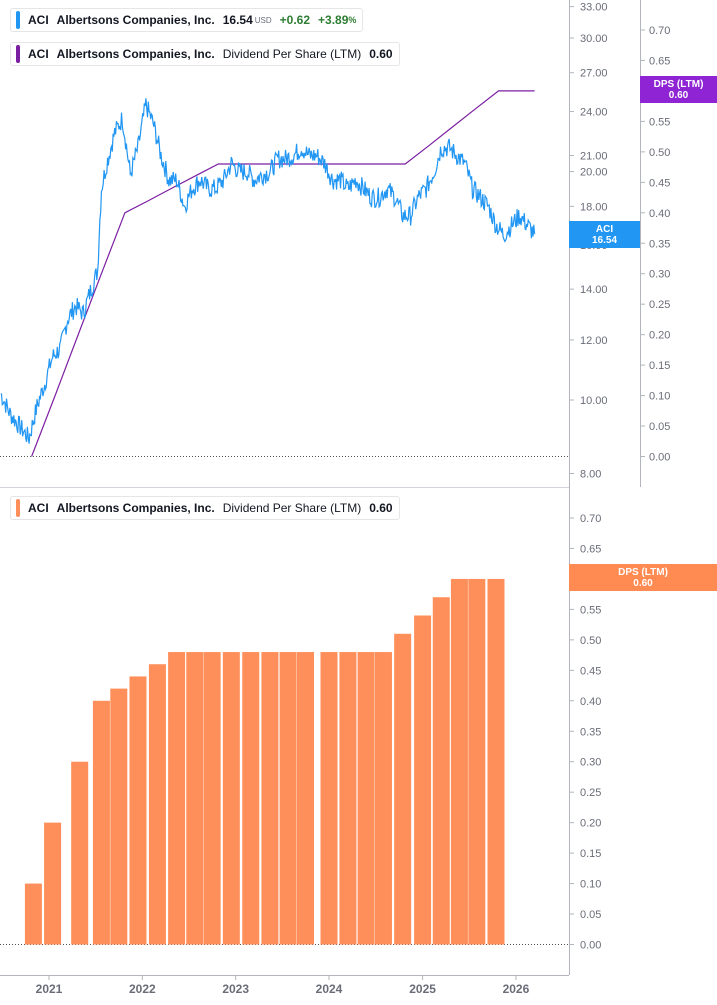  What do you see at coordinates (590, 519) in the screenshot?
I see `dps-bottom-tick-label: 0.70` at bounding box center [590, 519].